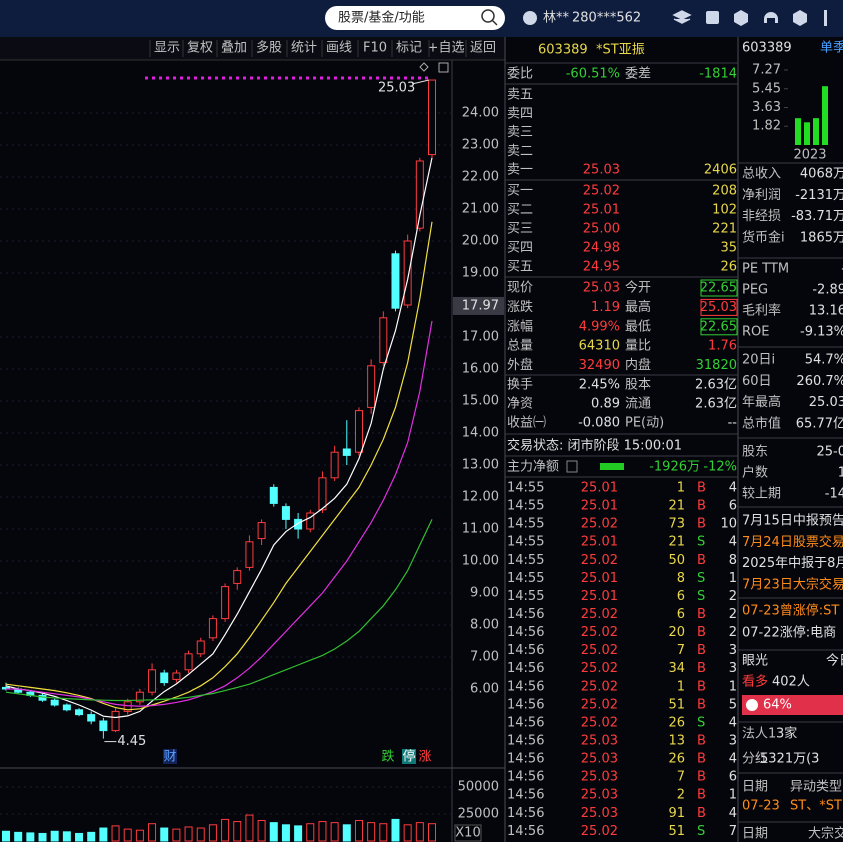 This screenshot has width=843, height=842. Describe the element at coordinates (480, 496) in the screenshot. I see `y-tick-label: 12.00` at that location.